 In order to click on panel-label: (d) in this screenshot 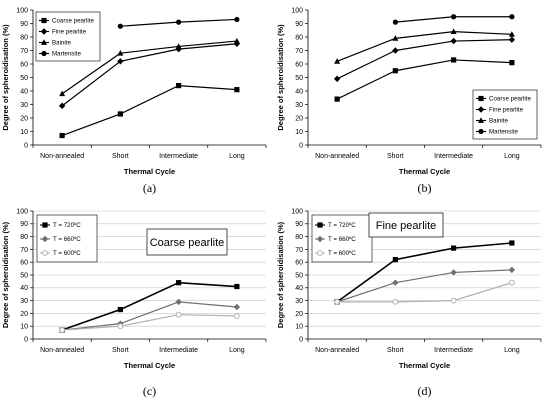, I will do `click(425, 391)`.